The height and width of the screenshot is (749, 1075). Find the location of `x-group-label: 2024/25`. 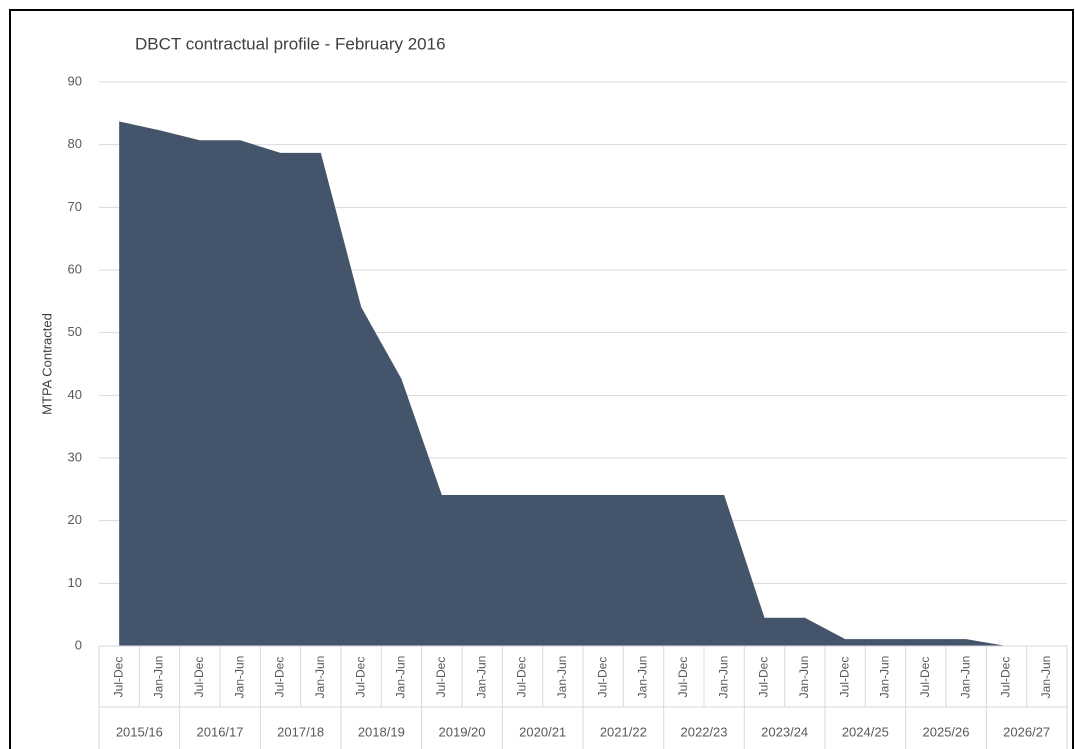

x-group-label: 2024/25 is located at coordinates (865, 731).